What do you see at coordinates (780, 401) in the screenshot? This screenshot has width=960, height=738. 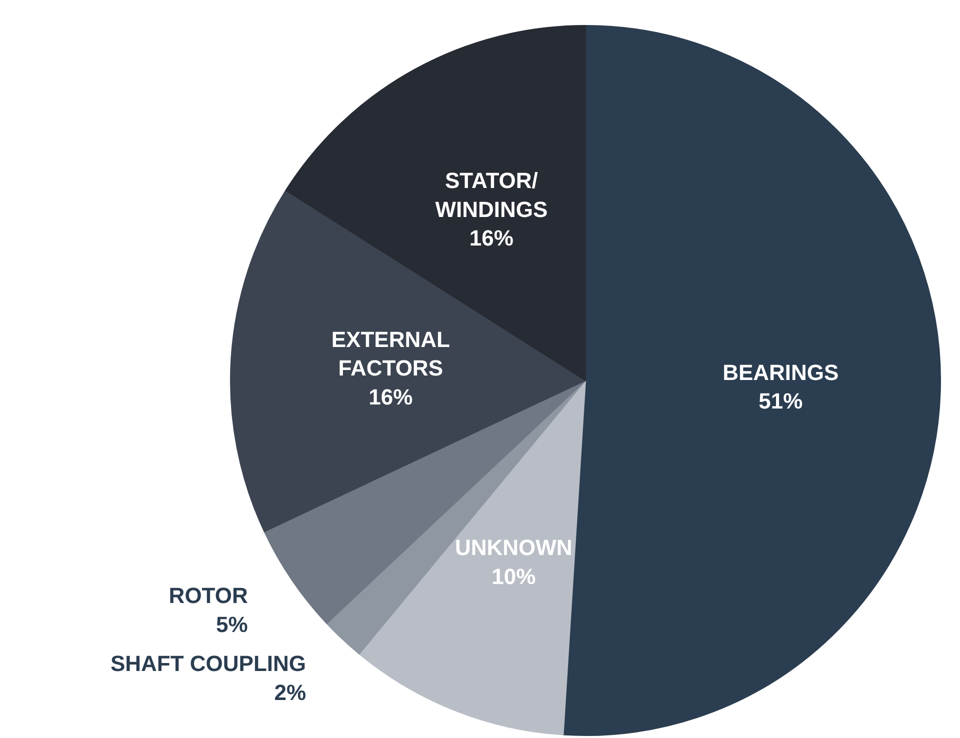 I see `data-label: 51%` at bounding box center [780, 401].